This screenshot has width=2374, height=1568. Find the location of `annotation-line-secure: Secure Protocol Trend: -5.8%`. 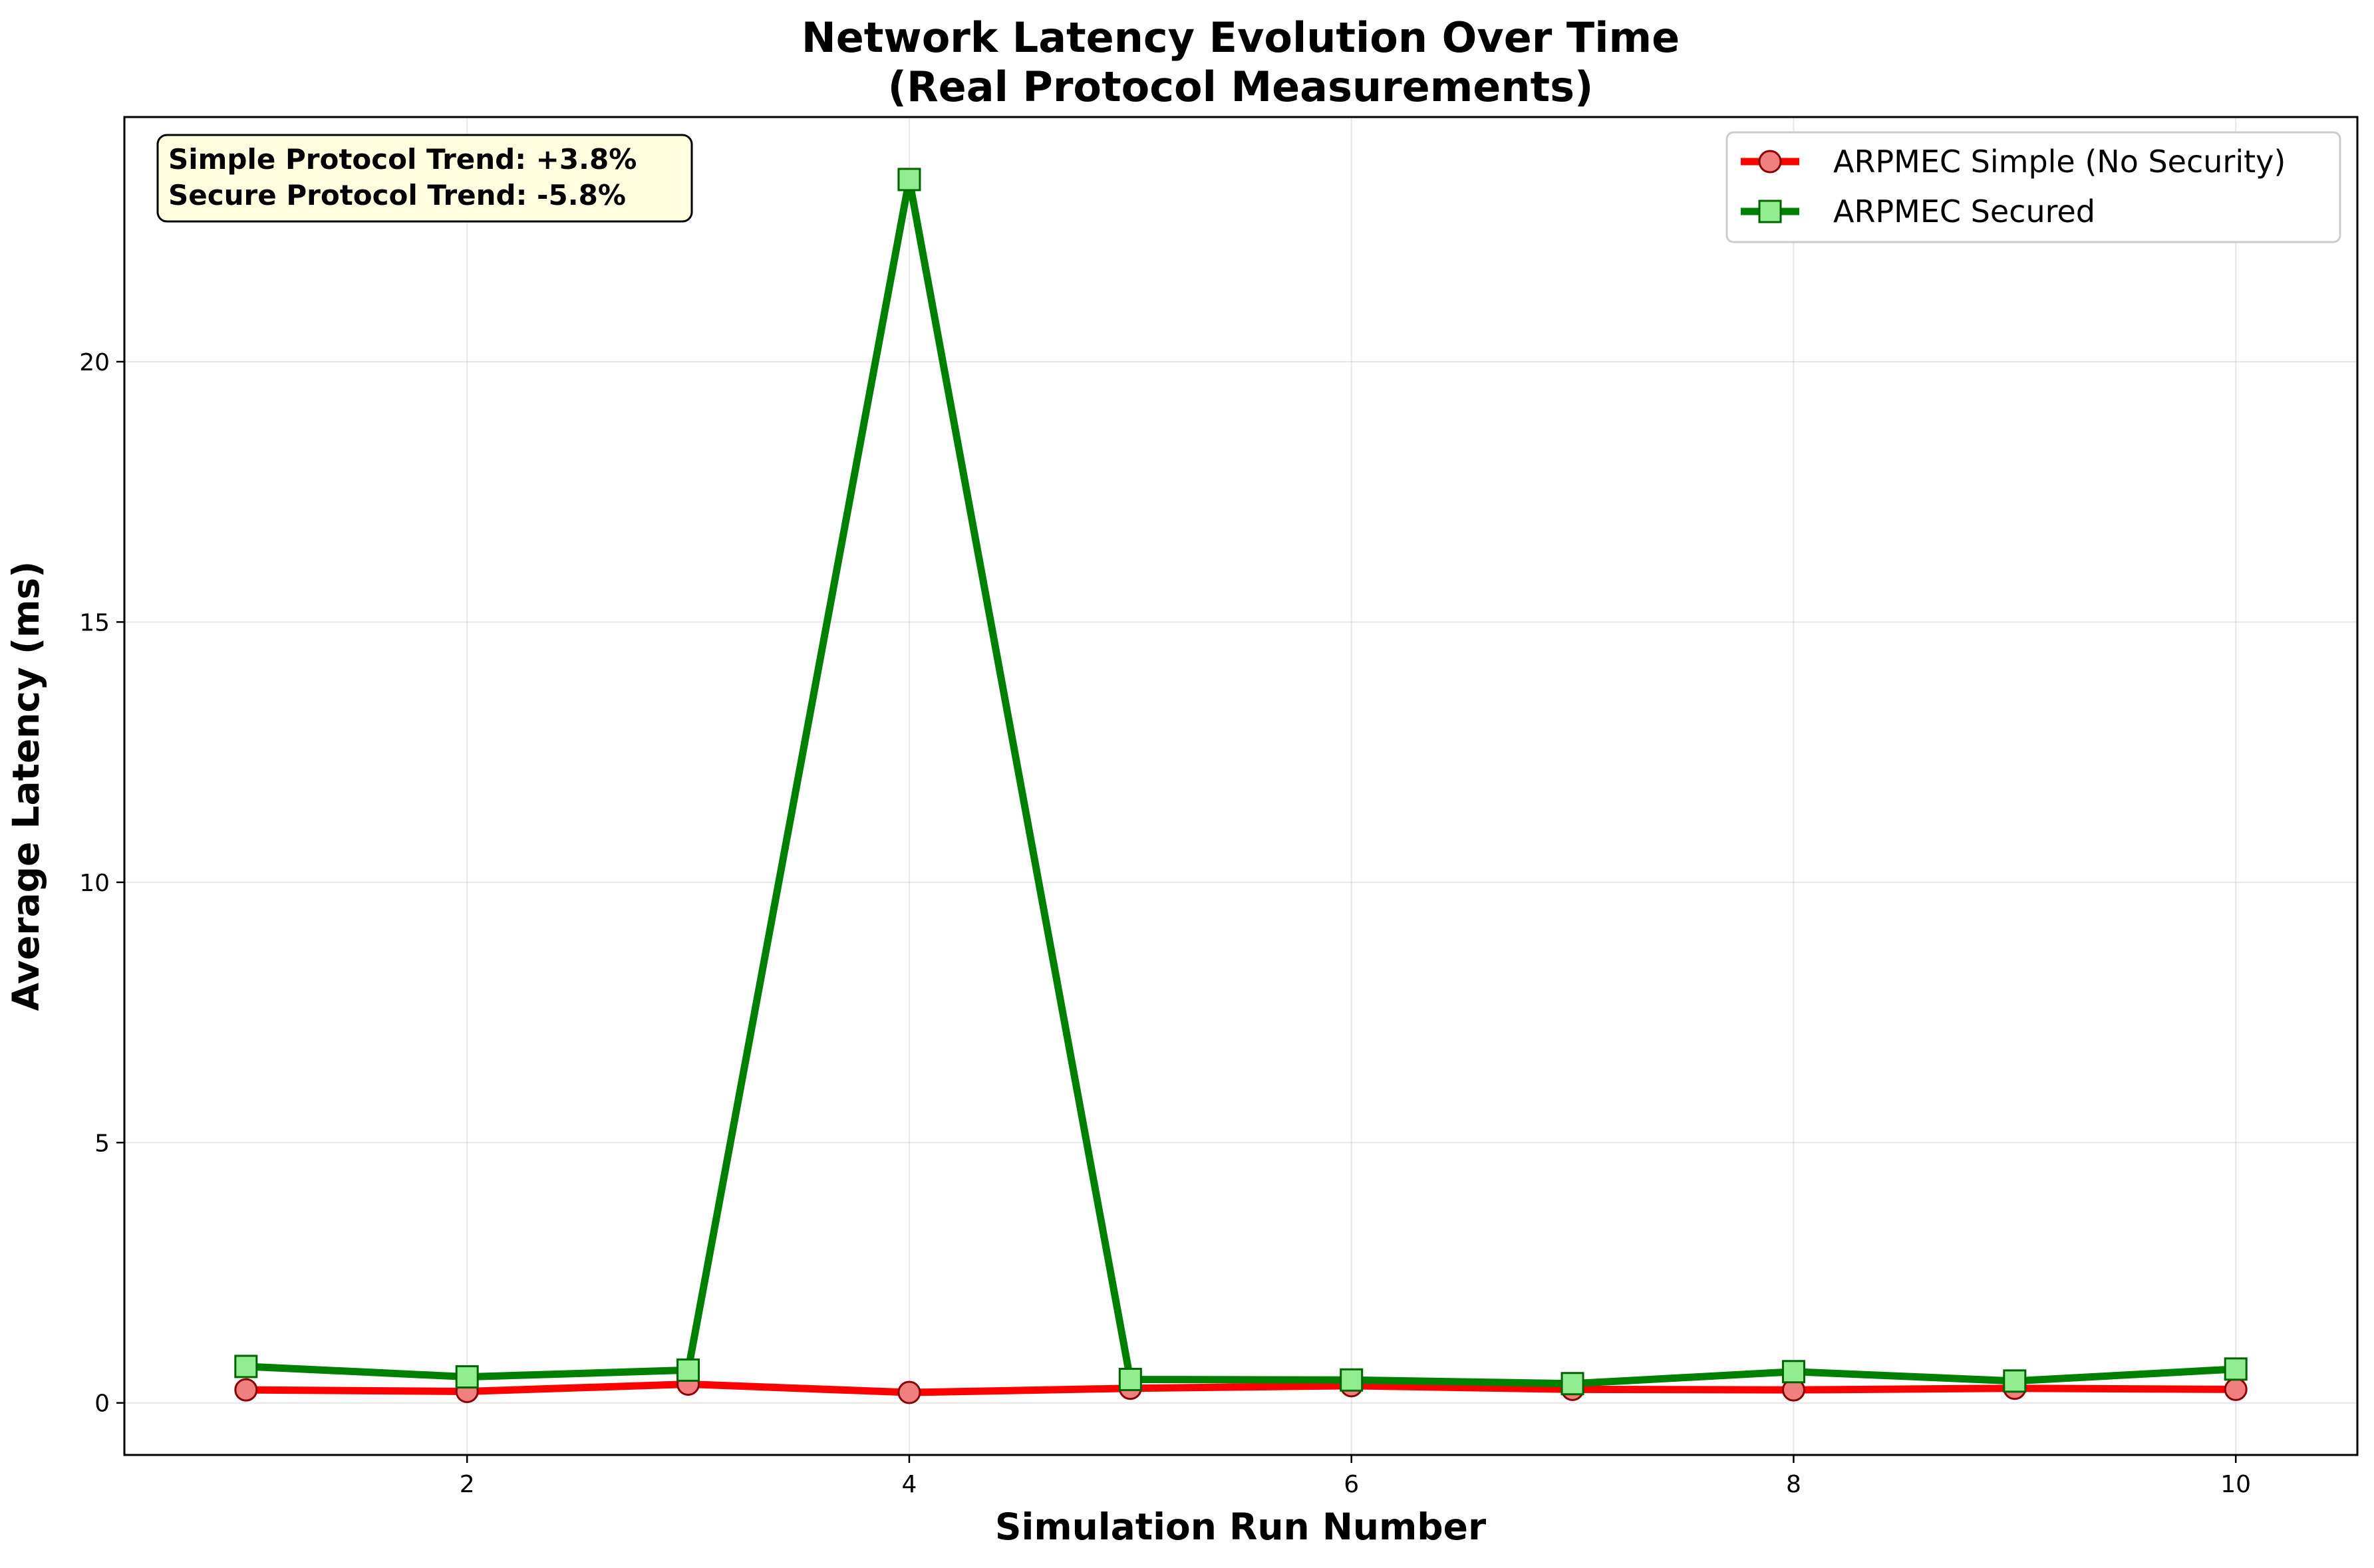

annotation-line-secure: Secure Protocol Trend: -5.8% is located at coordinates (397, 195).